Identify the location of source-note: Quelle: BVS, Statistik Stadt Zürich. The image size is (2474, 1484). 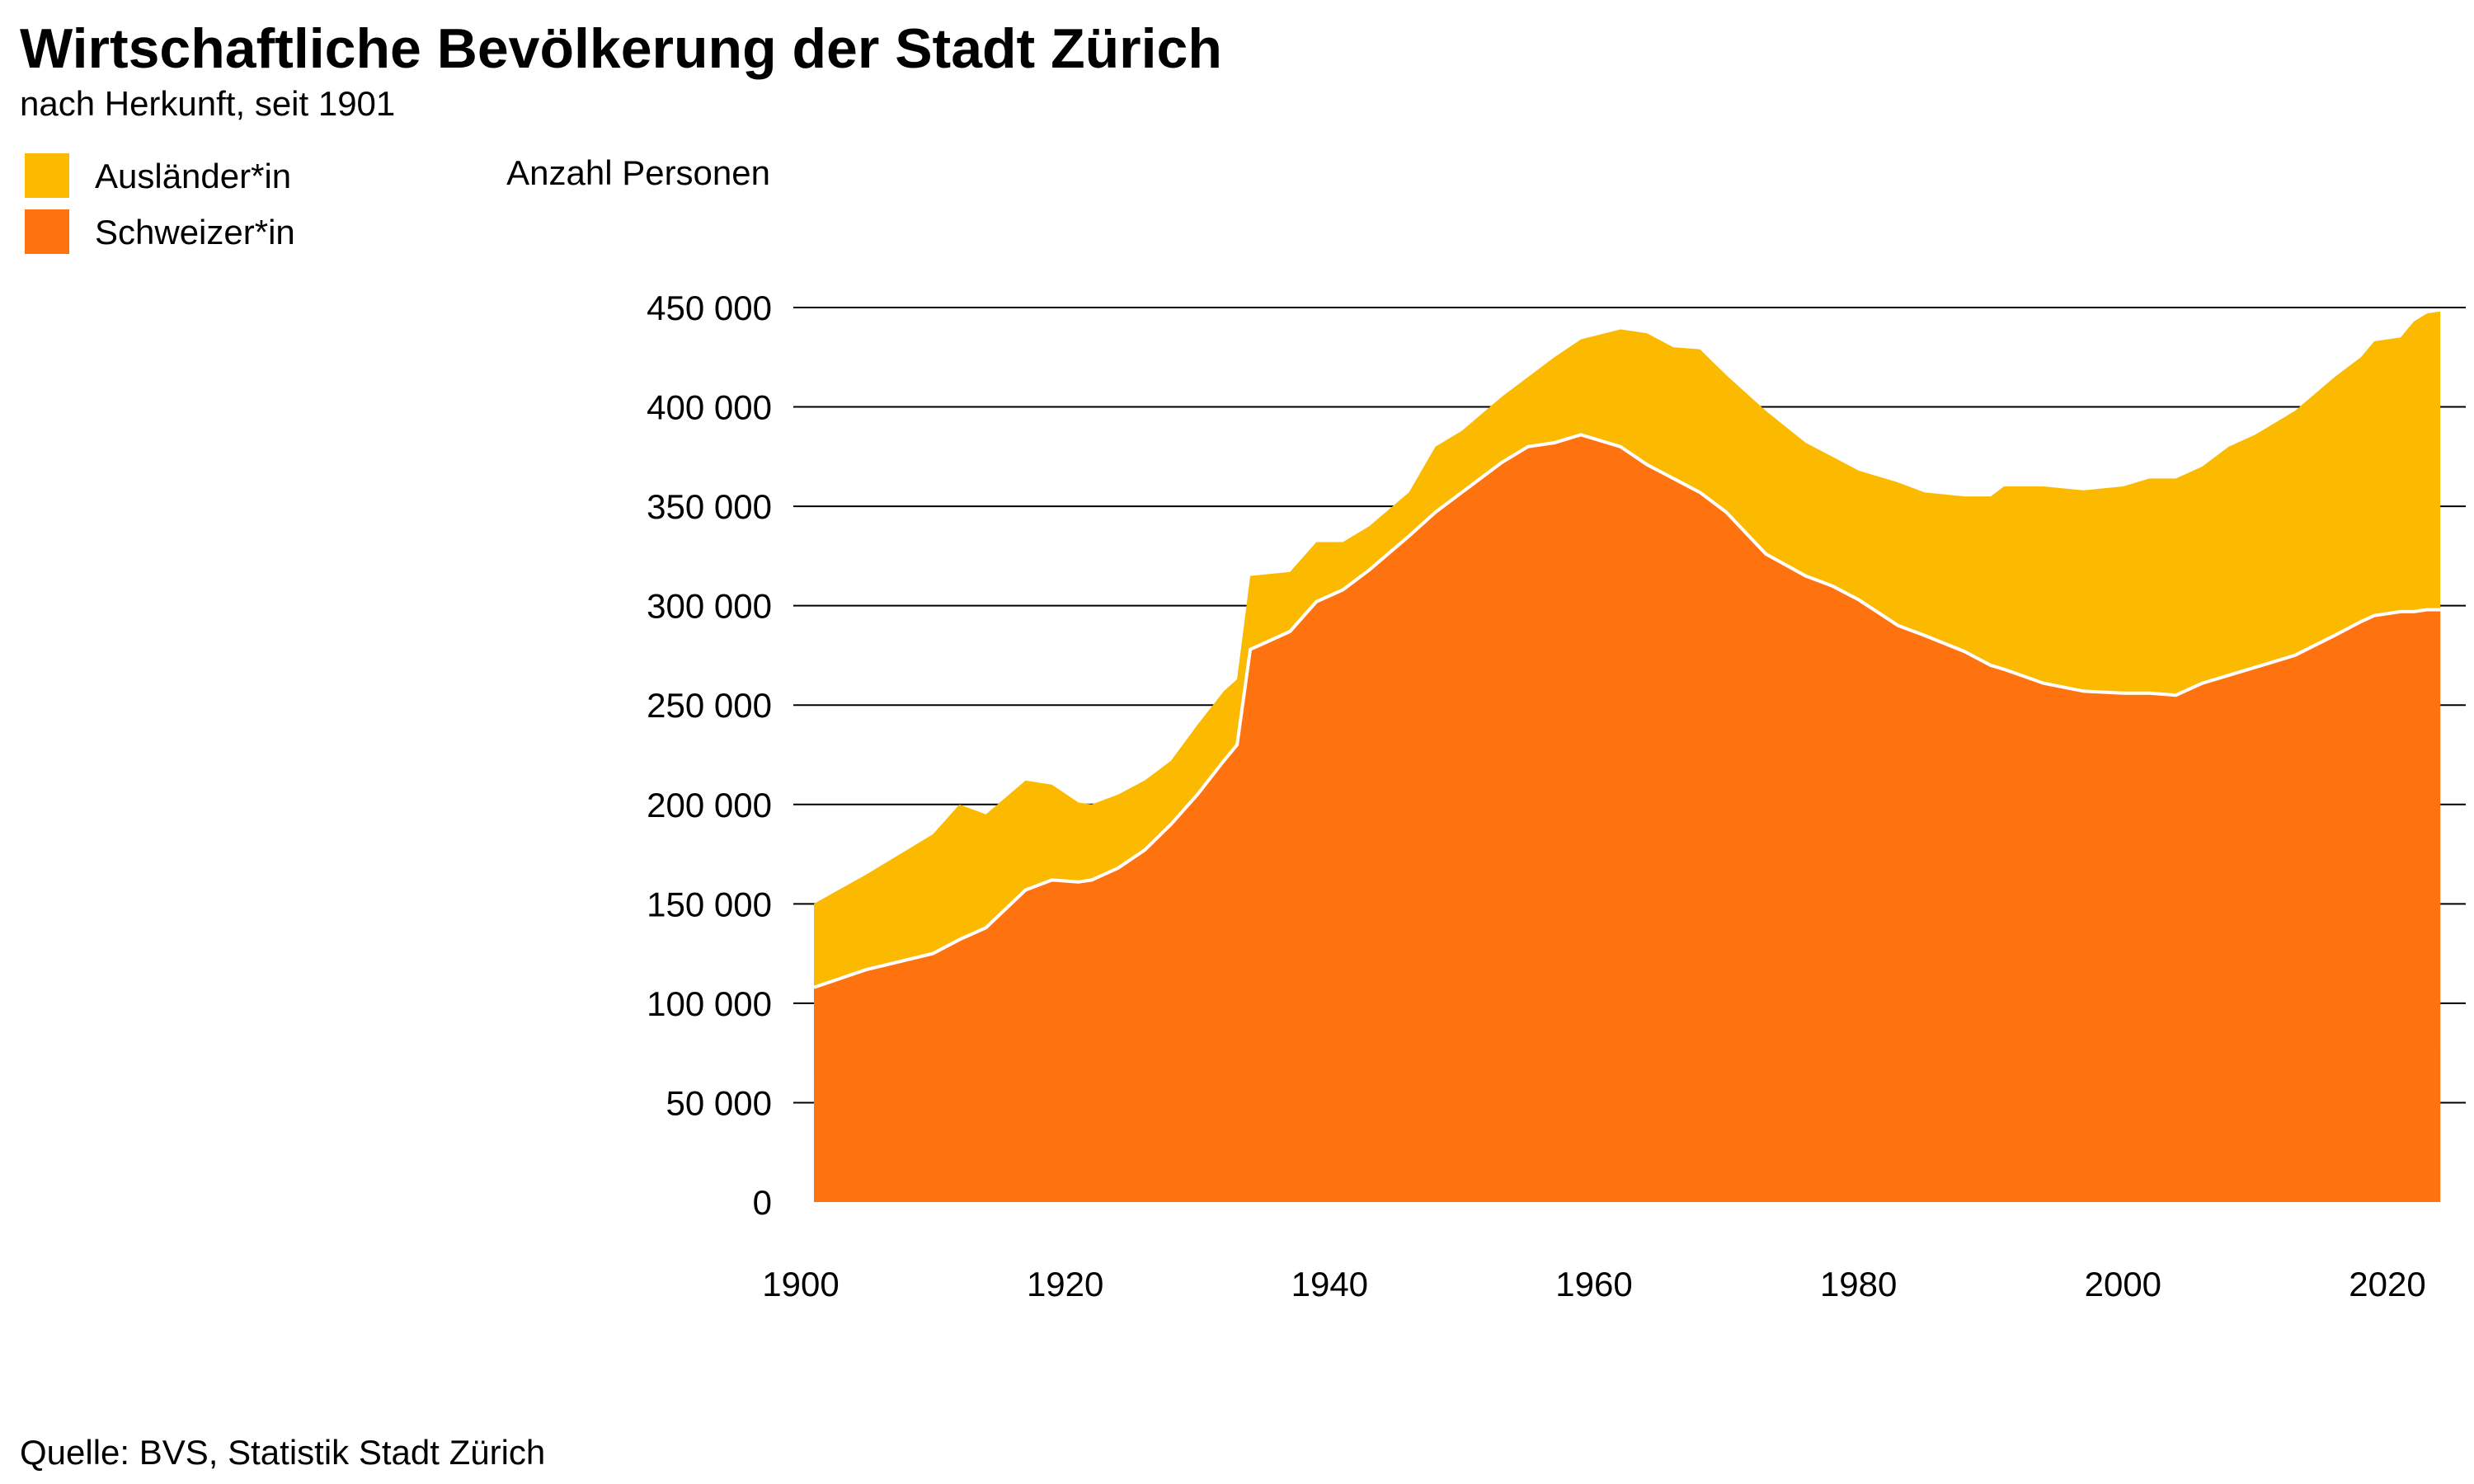
(282, 1452).